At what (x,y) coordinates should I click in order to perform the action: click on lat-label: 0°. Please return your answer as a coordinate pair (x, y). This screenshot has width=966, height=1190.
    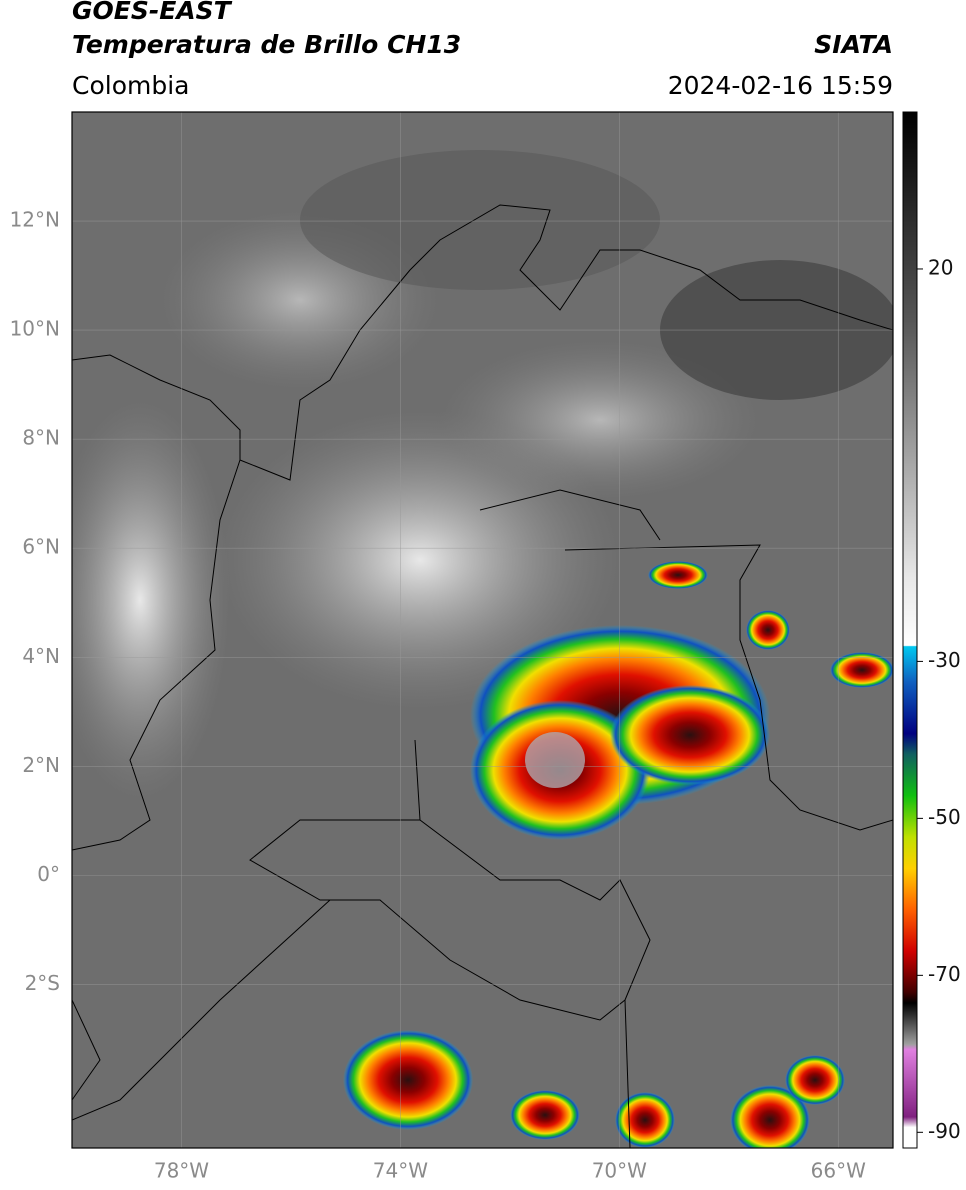
    Looking at the image, I should click on (48, 874).